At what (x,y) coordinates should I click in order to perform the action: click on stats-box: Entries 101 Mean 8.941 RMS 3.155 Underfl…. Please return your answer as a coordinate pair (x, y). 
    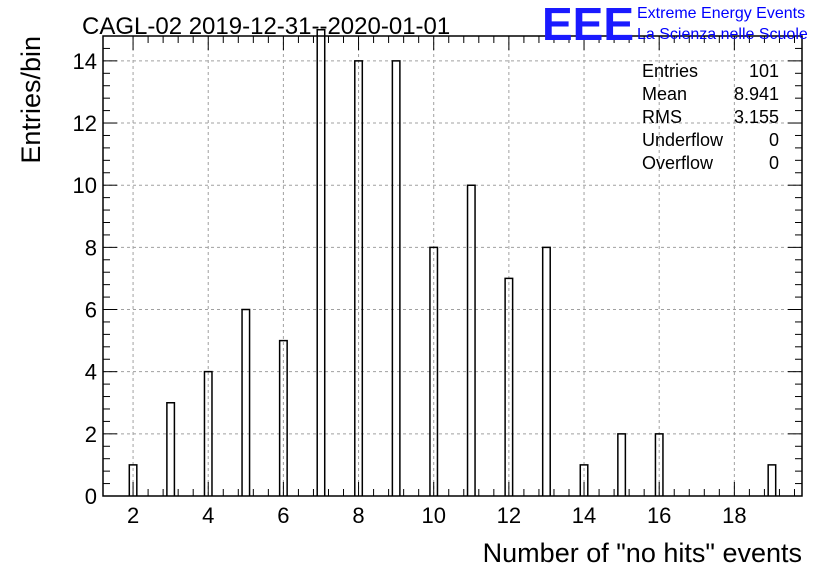
    Looking at the image, I should click on (710, 117).